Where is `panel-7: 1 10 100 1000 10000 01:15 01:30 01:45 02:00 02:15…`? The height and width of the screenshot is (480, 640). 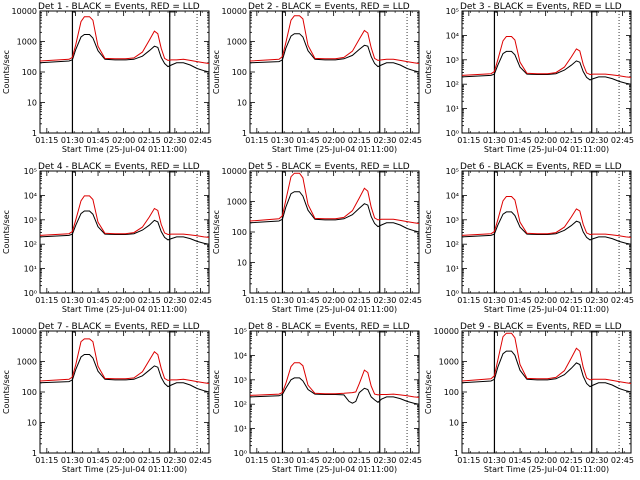
panel-7: 1 10 100 1000 10000 01:15 01:30 01:45 02:00 02:15… is located at coordinates (107, 398).